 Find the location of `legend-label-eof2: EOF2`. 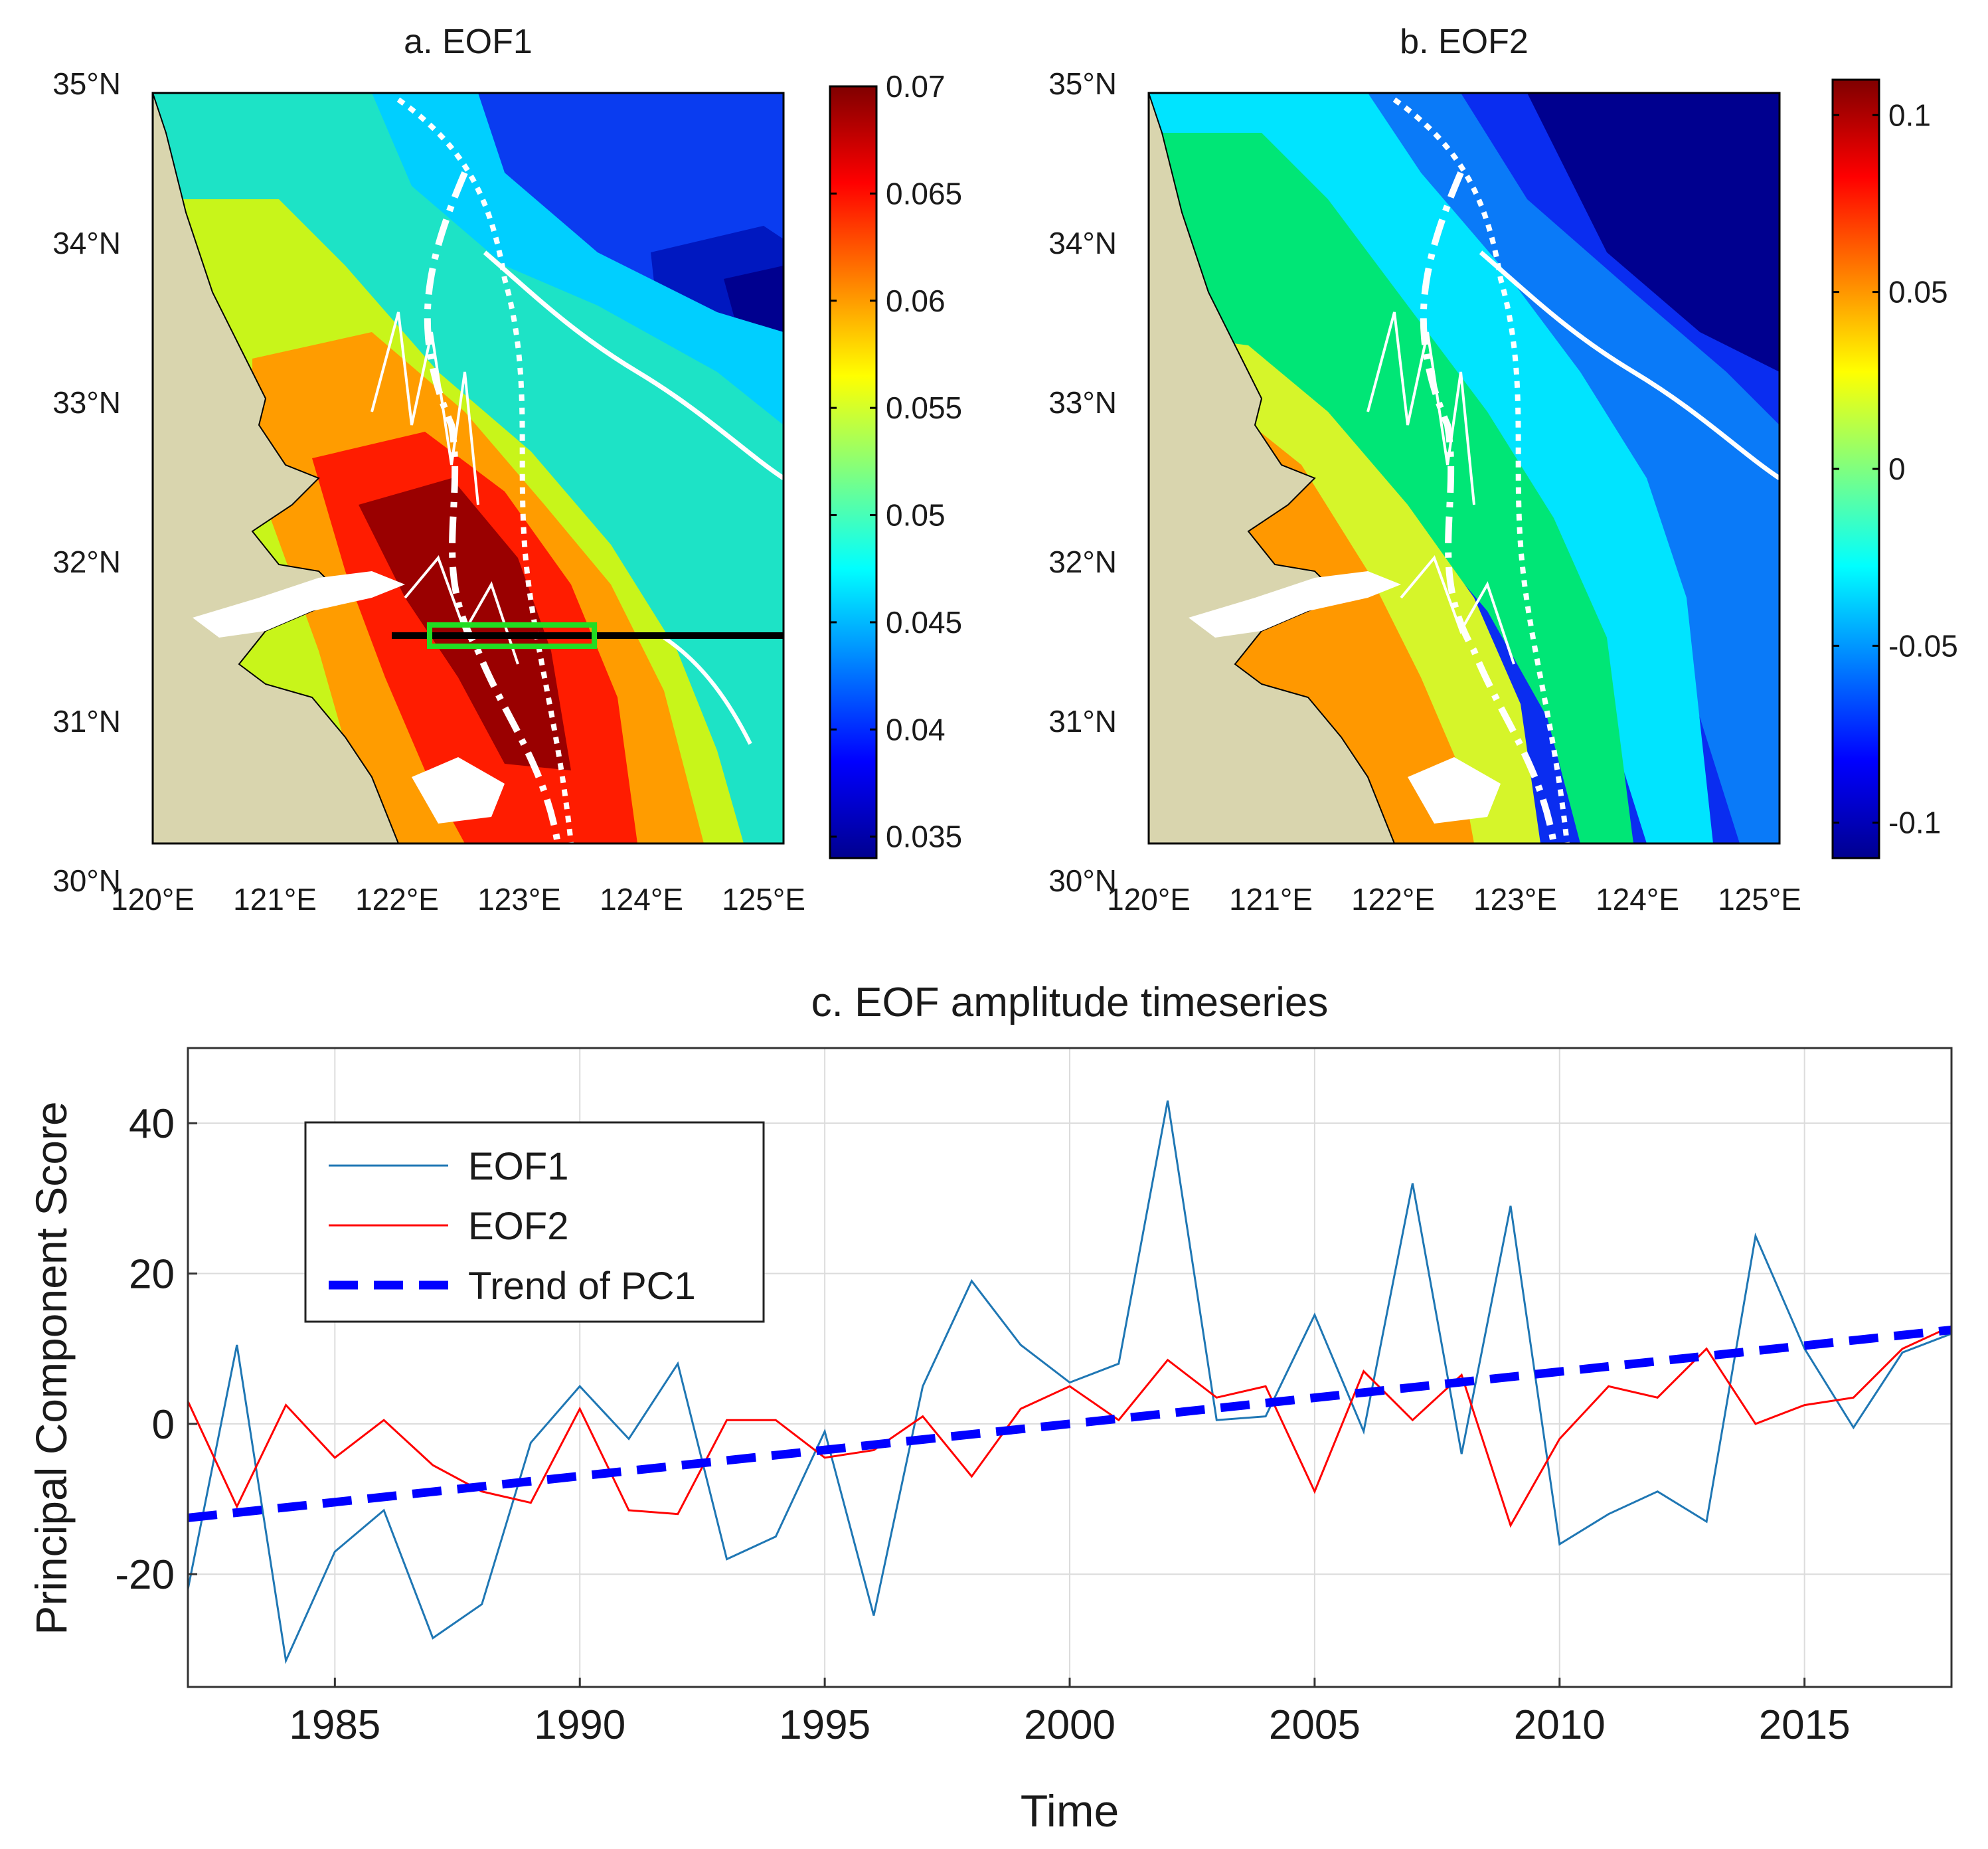

legend-label-eof2: EOF2 is located at coordinates (518, 1226).